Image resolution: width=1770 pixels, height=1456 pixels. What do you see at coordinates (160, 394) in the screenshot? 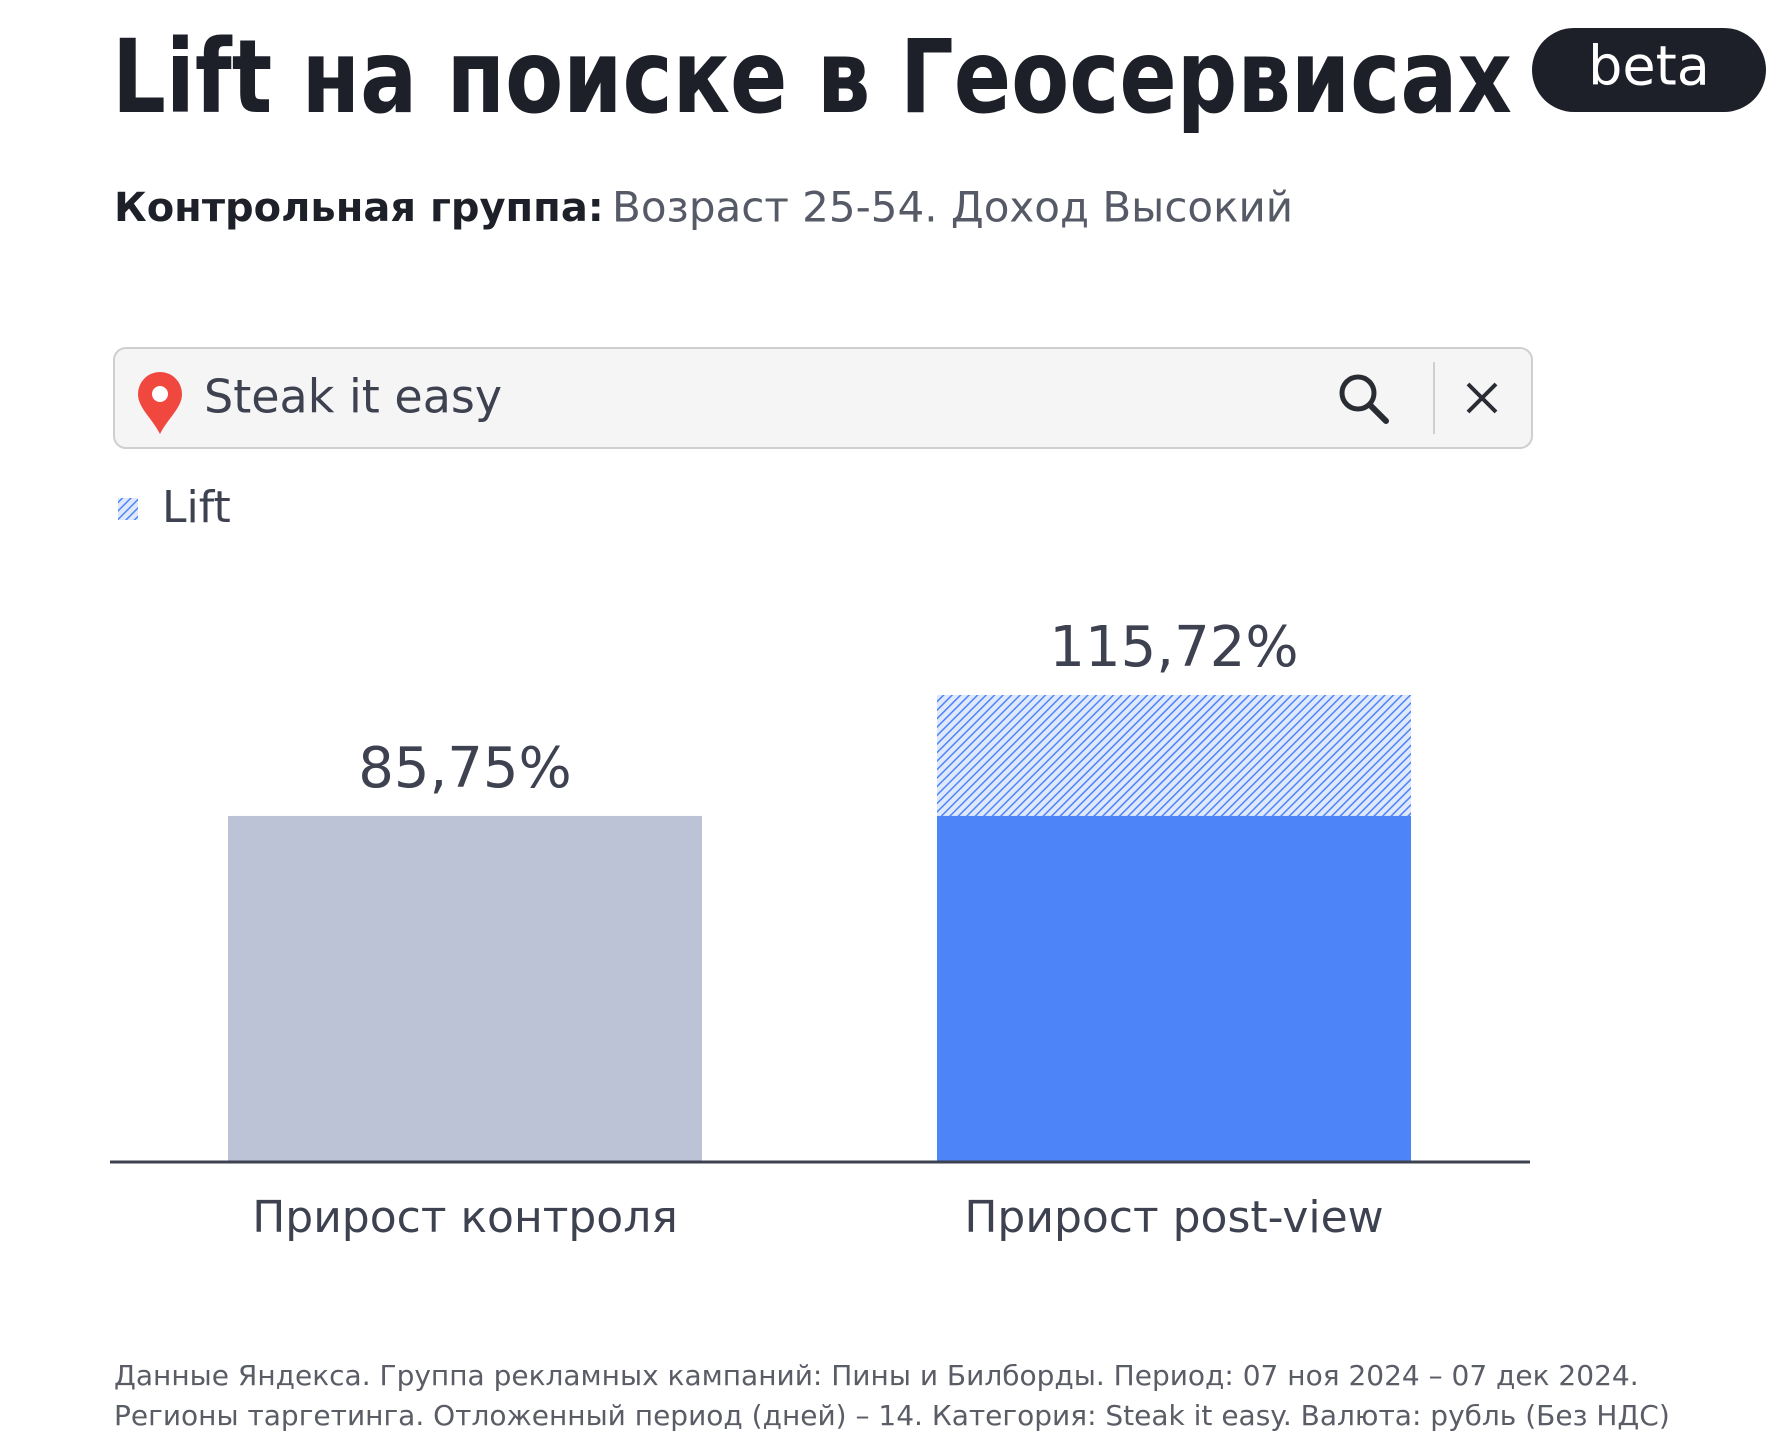
I see `pin-dot` at bounding box center [160, 394].